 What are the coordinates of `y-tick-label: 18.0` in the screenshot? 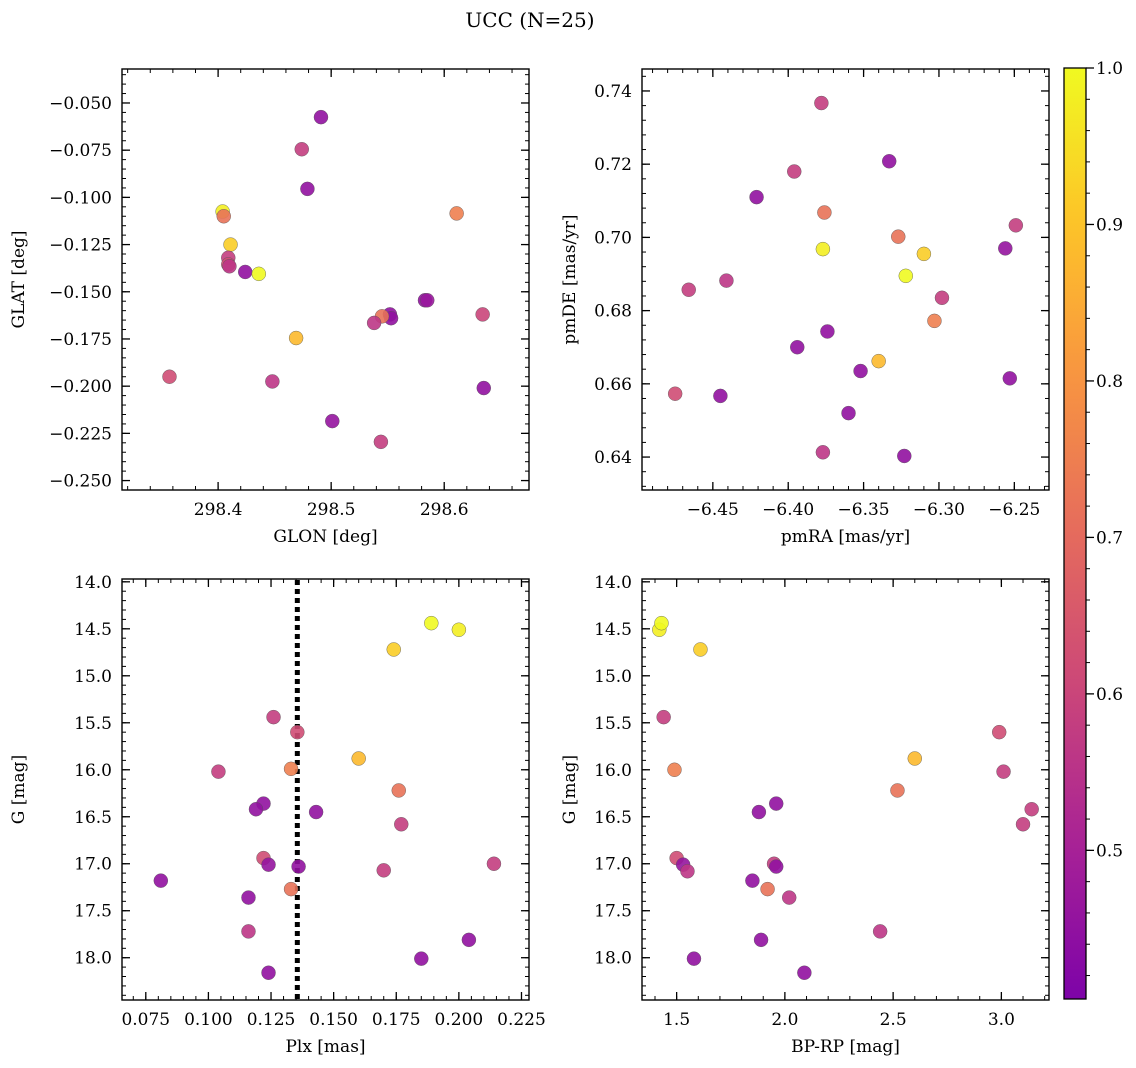 It's located at (613, 959).